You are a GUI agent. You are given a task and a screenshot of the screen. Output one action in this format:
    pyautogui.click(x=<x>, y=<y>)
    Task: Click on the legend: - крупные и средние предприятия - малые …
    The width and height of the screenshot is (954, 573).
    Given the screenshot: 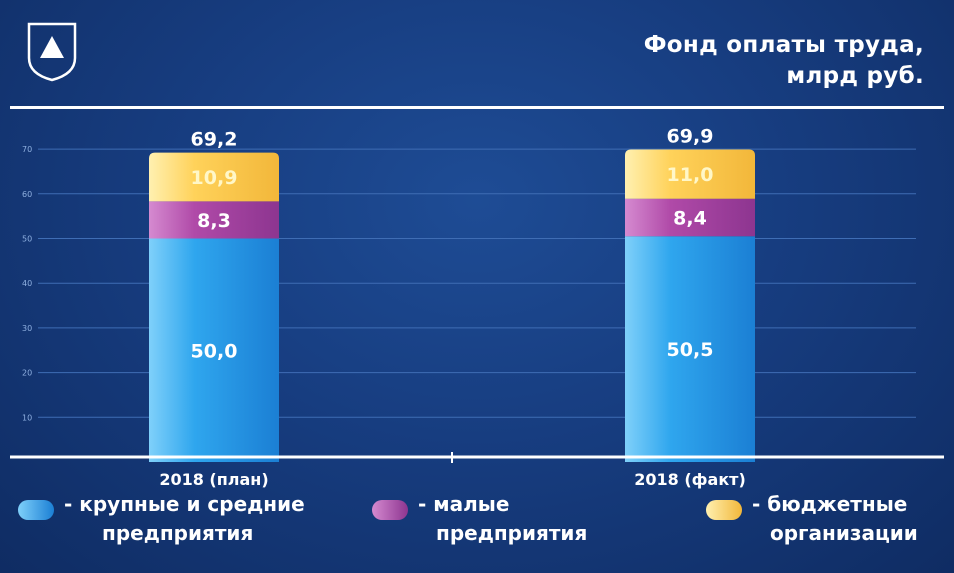 What is the action you would take?
    pyautogui.click(x=477, y=531)
    